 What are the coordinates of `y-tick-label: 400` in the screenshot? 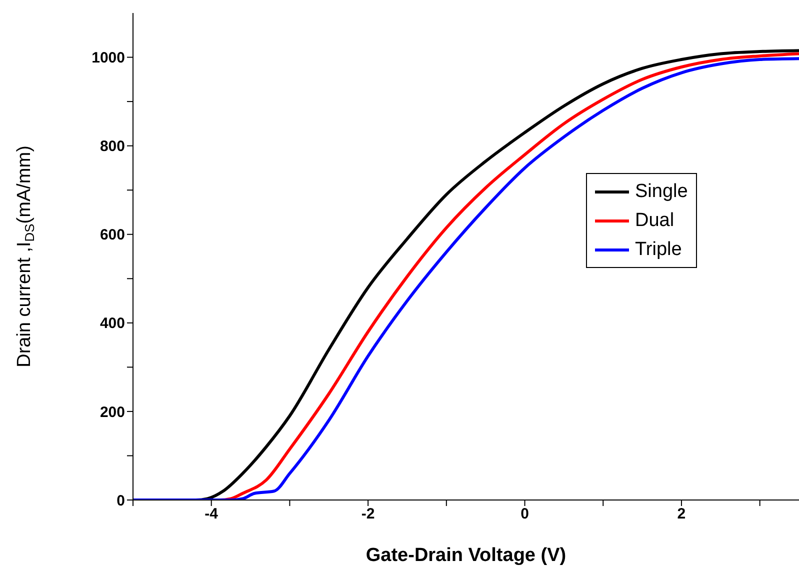 It's located at (112, 323).